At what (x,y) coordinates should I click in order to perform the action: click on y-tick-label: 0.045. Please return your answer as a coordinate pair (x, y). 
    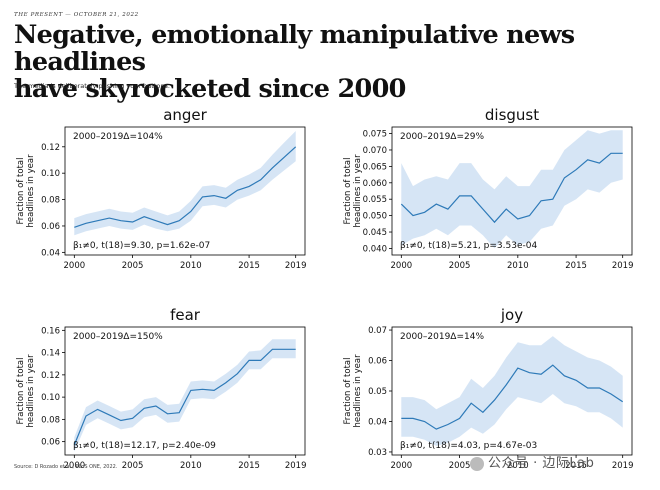
    Looking at the image, I should click on (375, 233).